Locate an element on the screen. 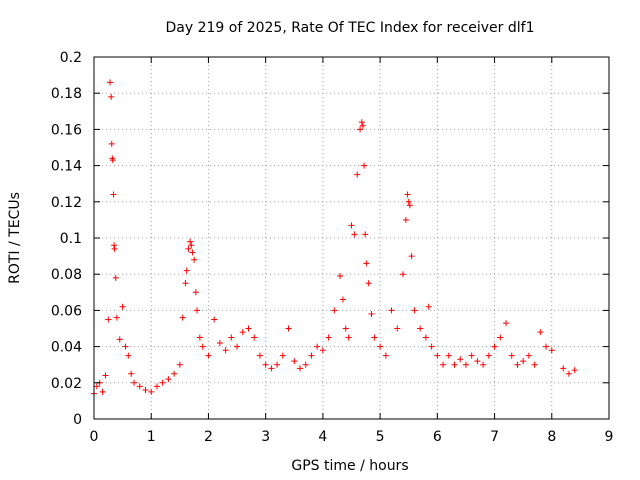 The width and height of the screenshot is (640, 480). x-tick-label: 1 is located at coordinates (151, 437).